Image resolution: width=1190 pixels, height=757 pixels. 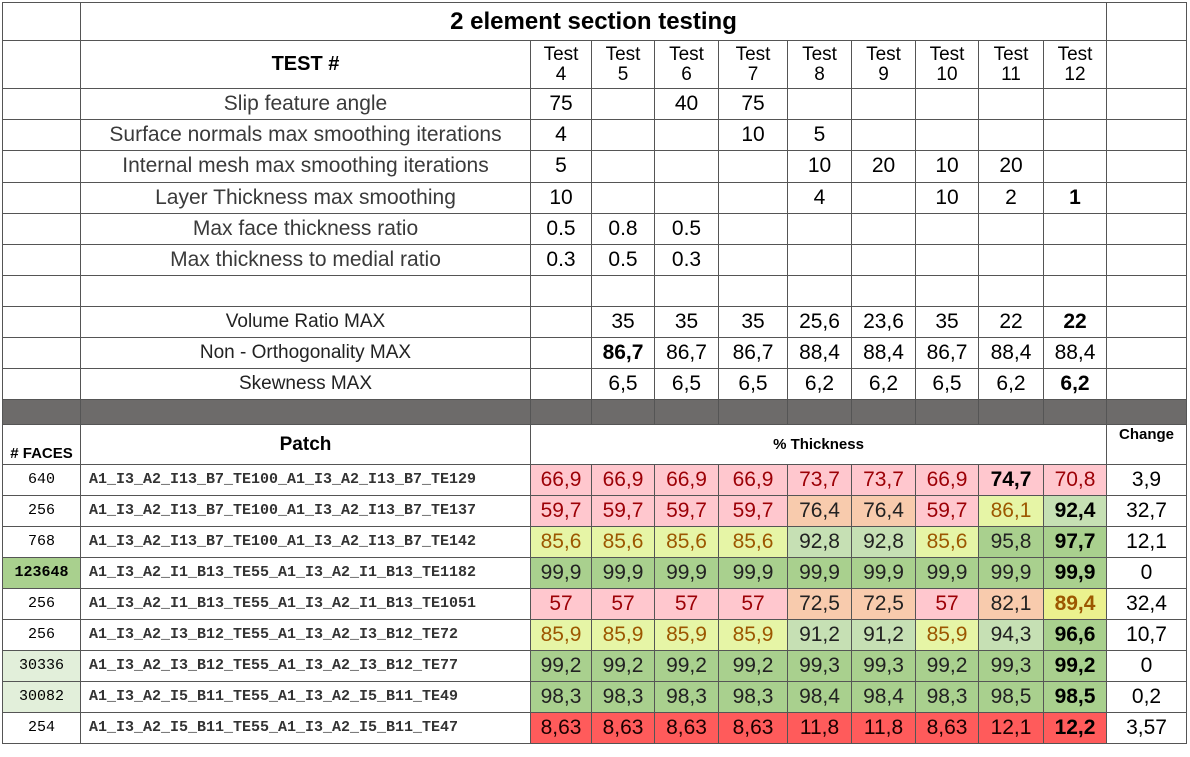 What do you see at coordinates (1011, 511) in the screenshot?
I see `thickness-value: 86,1` at bounding box center [1011, 511].